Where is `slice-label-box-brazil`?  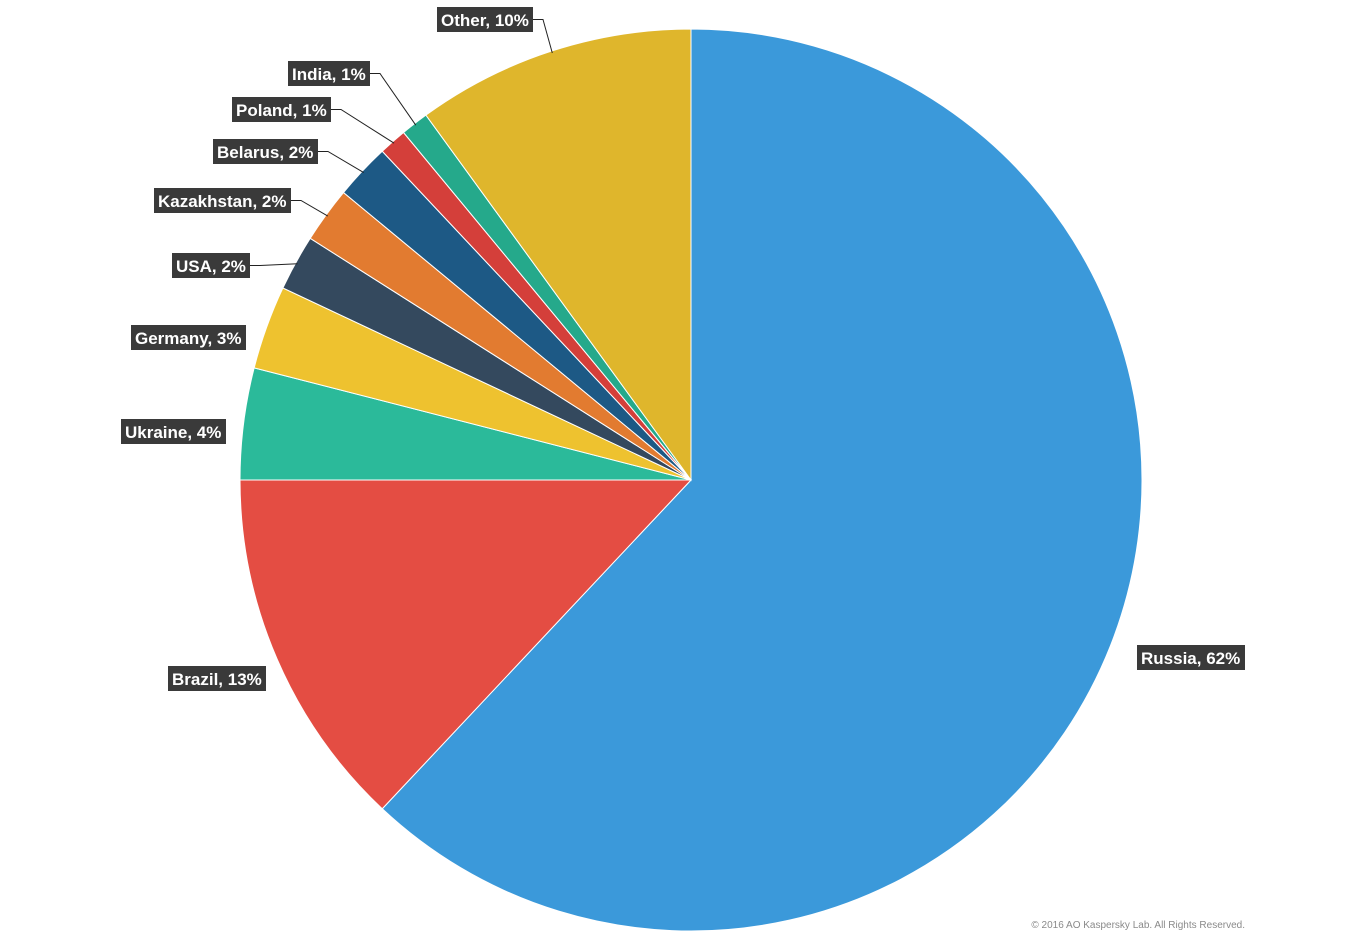 slice-label-box-brazil is located at coordinates (217, 678).